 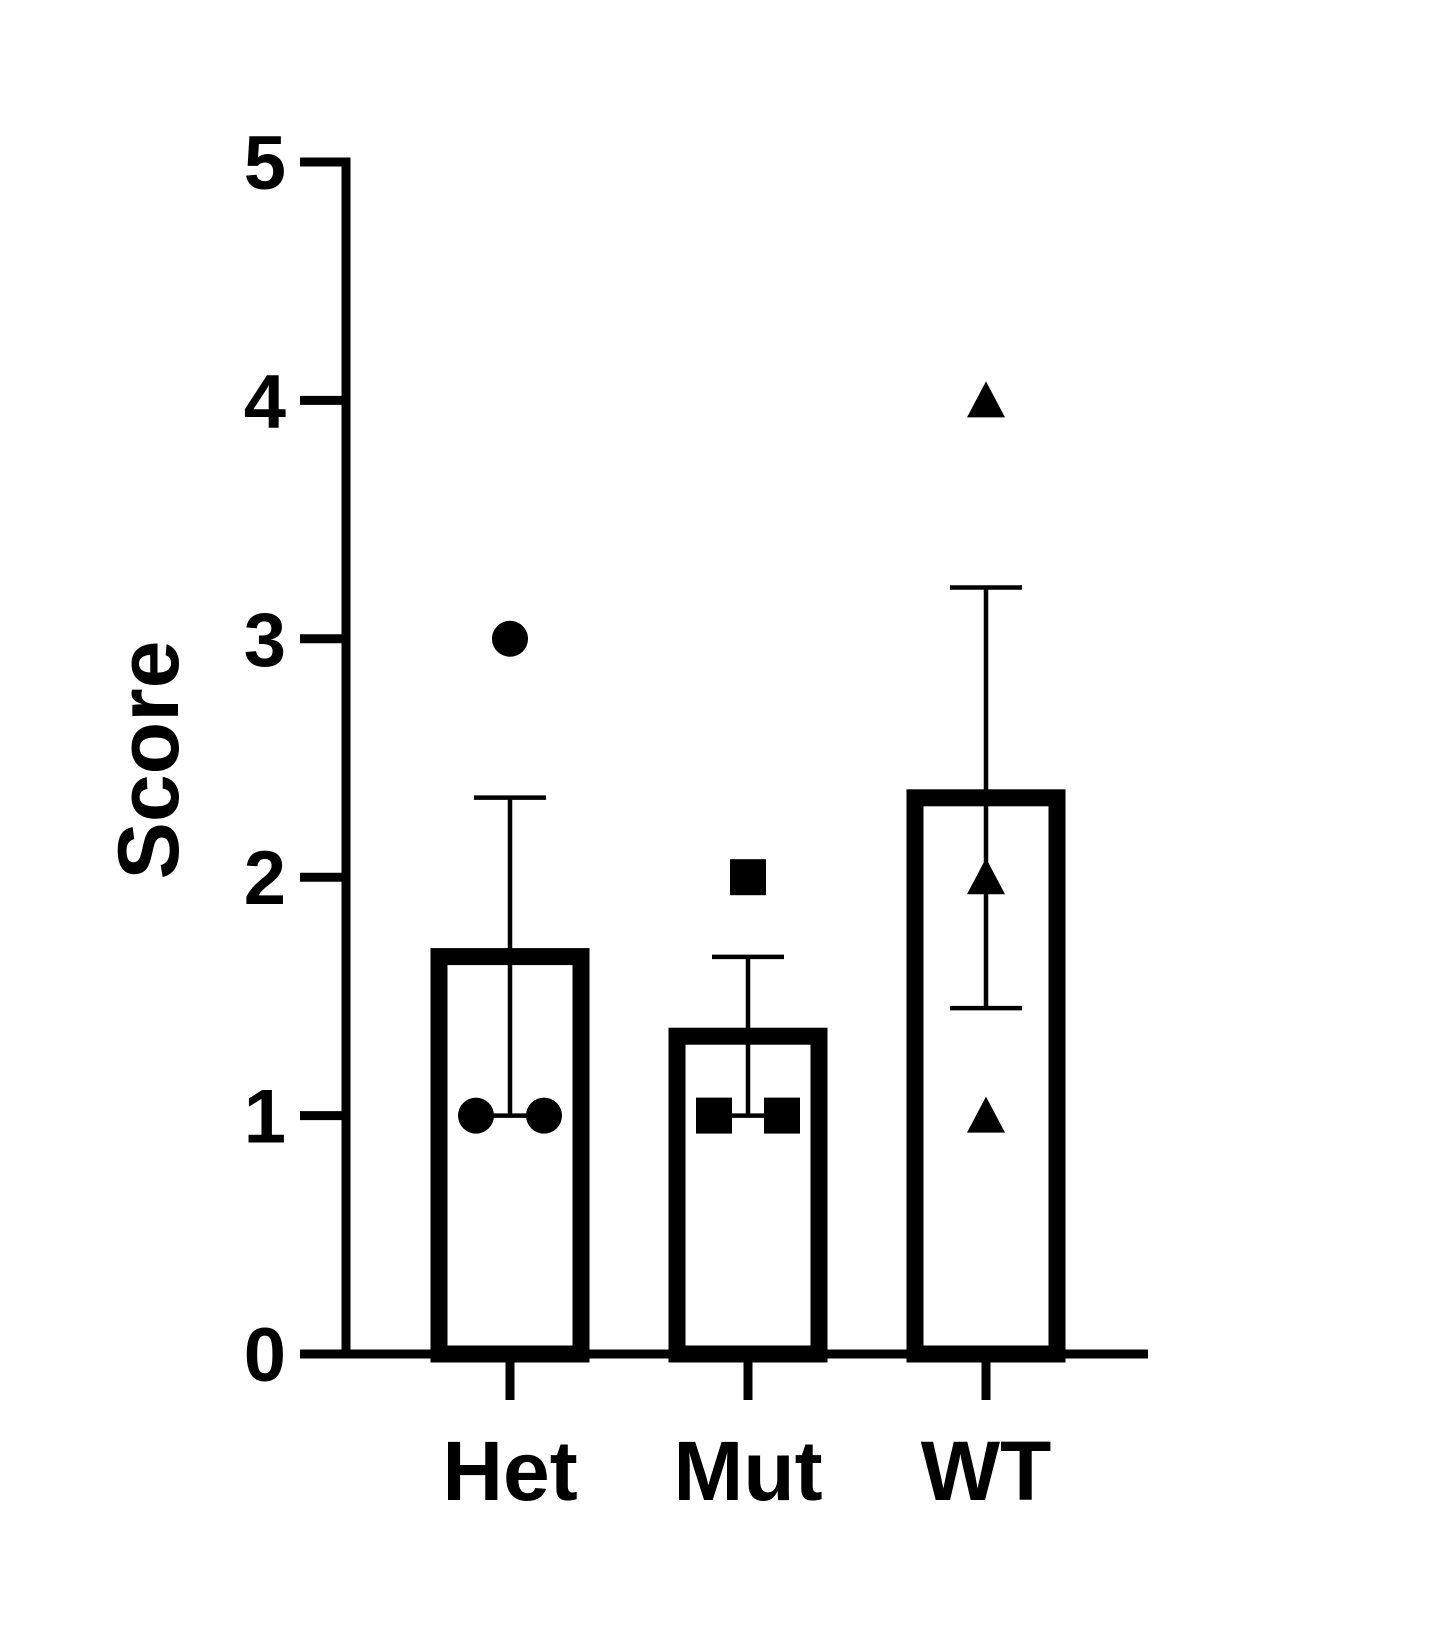 What do you see at coordinates (509, 1471) in the screenshot?
I see `x-tick-label-het: Het` at bounding box center [509, 1471].